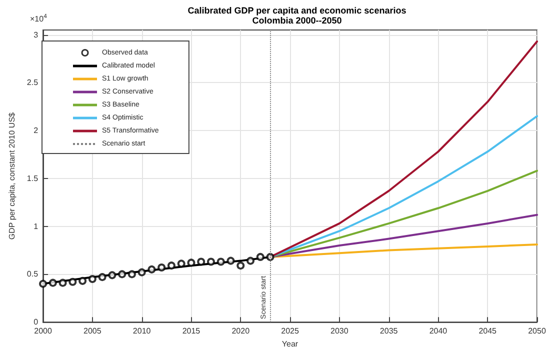  What do you see at coordinates (93, 331) in the screenshot?
I see `x-tick-label: 2005` at bounding box center [93, 331].